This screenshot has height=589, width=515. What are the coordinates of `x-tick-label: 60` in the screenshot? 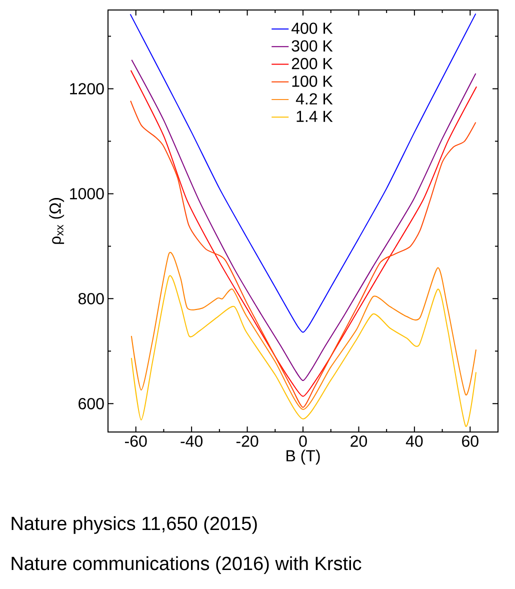 It's located at (470, 441).